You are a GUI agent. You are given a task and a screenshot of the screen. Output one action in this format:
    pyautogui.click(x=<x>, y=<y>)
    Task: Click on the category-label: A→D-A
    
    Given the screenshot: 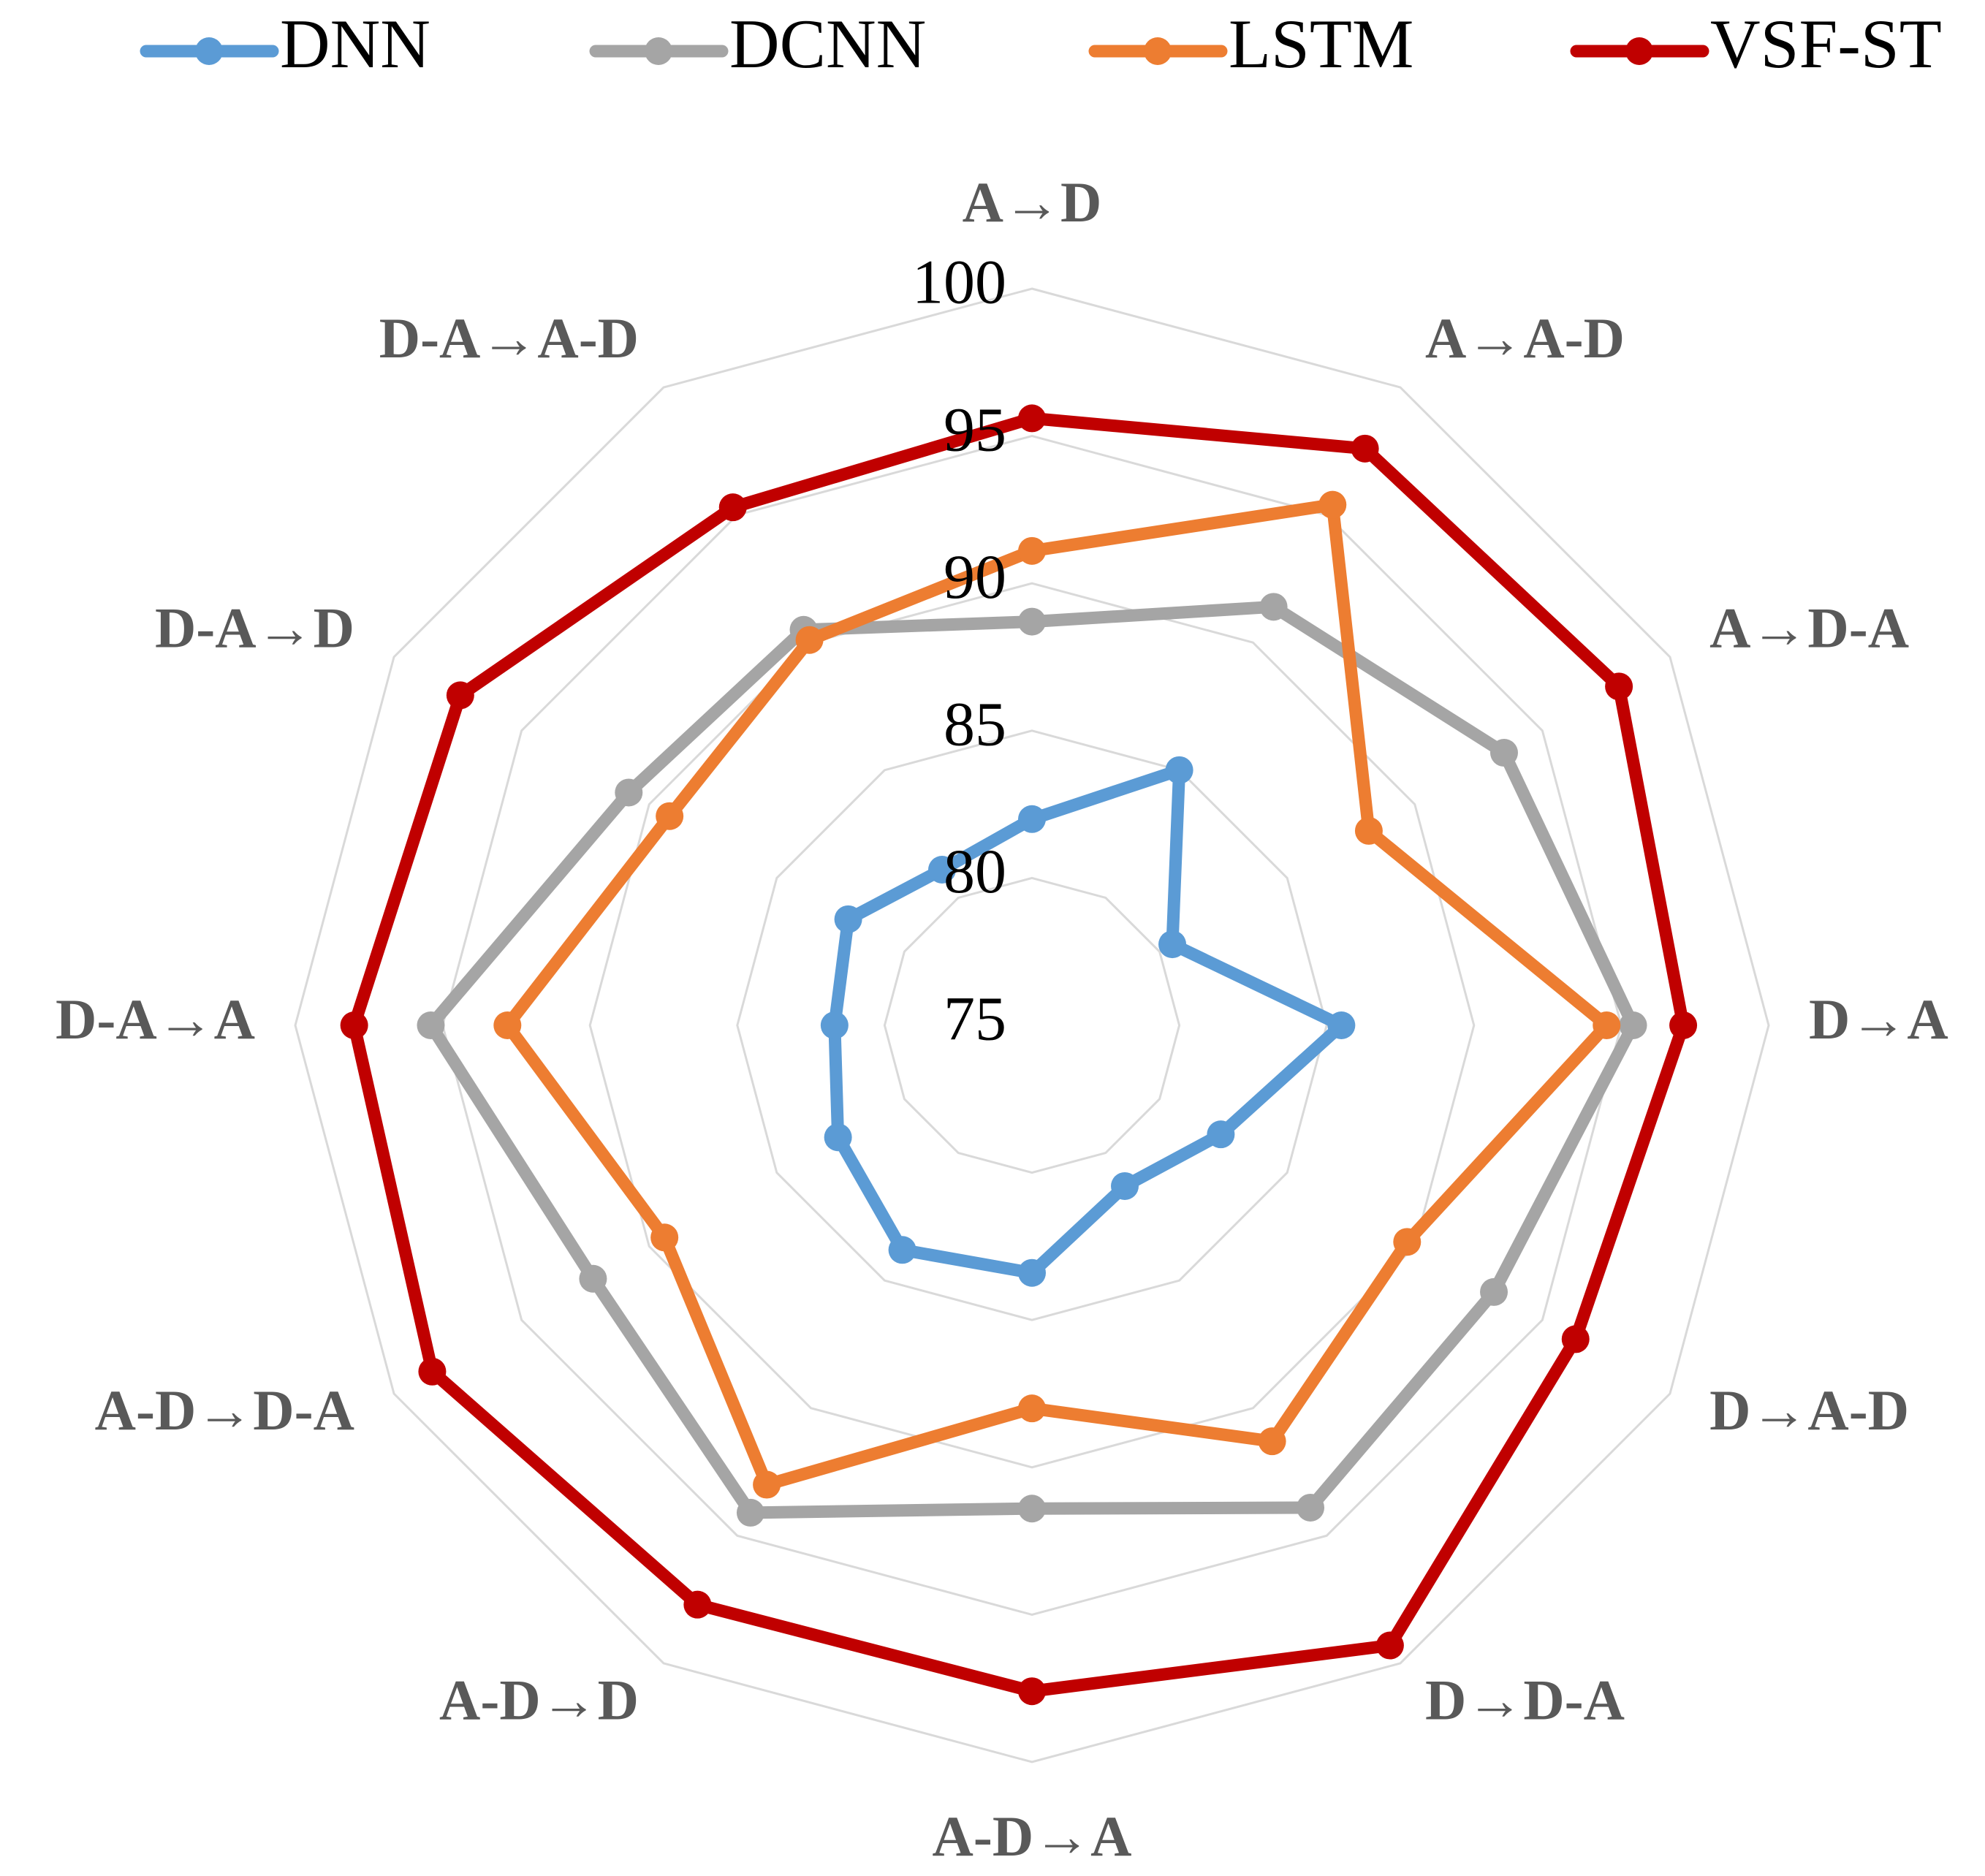 What is the action you would take?
    pyautogui.click(x=1809, y=628)
    